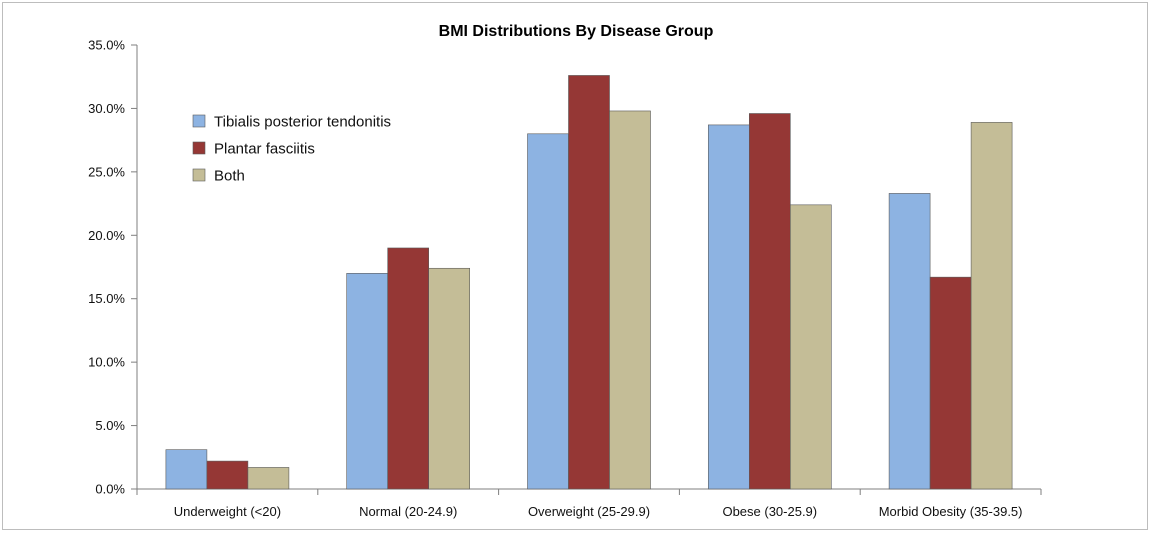 The image size is (1151, 534). I want to click on chart-title: BMI Distributions By Disease Group, so click(576, 31).